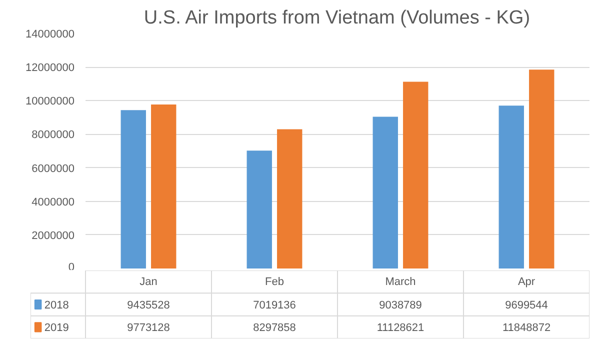  I want to click on legend-label: 2019, so click(56, 328).